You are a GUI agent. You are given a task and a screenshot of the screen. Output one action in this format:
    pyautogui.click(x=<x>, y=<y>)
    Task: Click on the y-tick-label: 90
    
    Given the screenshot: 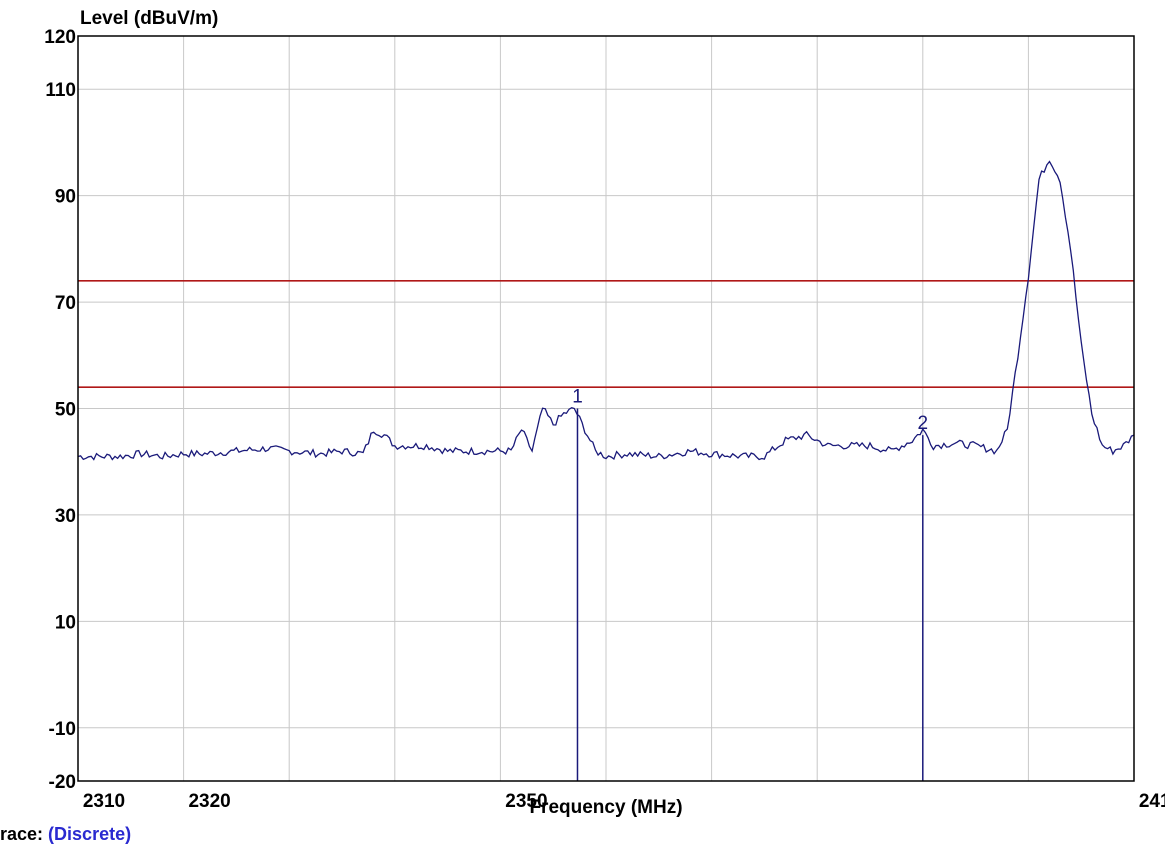 What is the action you would take?
    pyautogui.click(x=65, y=197)
    